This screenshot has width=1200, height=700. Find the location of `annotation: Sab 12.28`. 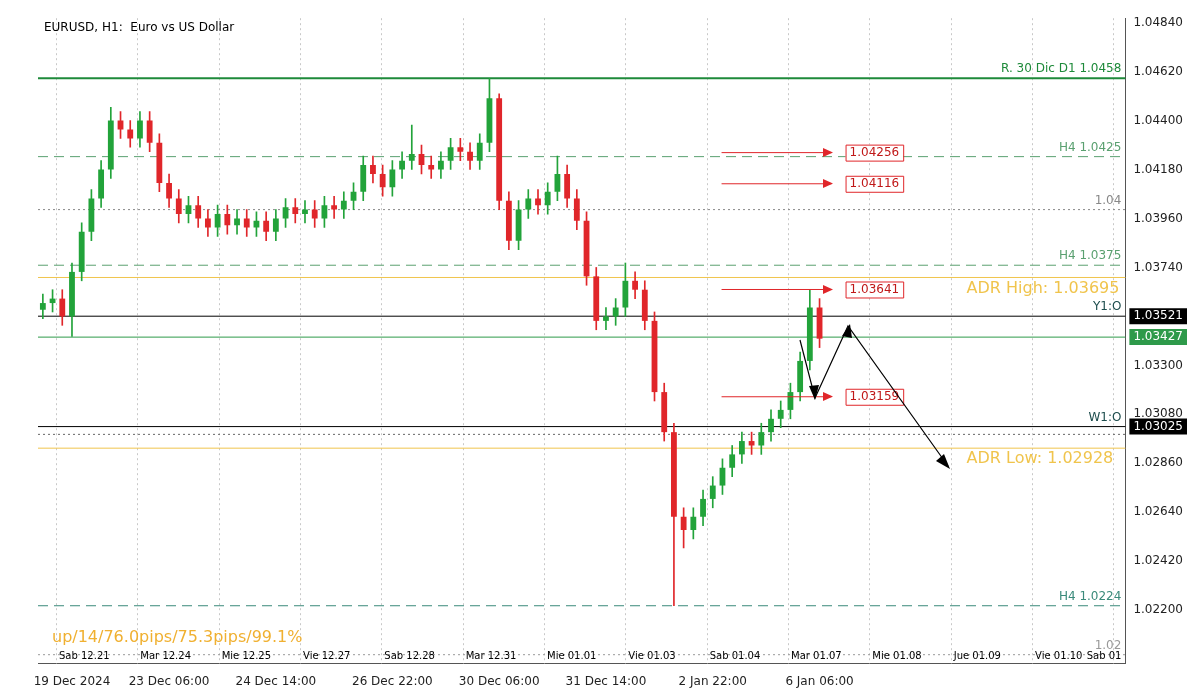

annotation: Sab 12.28 is located at coordinates (409, 656).